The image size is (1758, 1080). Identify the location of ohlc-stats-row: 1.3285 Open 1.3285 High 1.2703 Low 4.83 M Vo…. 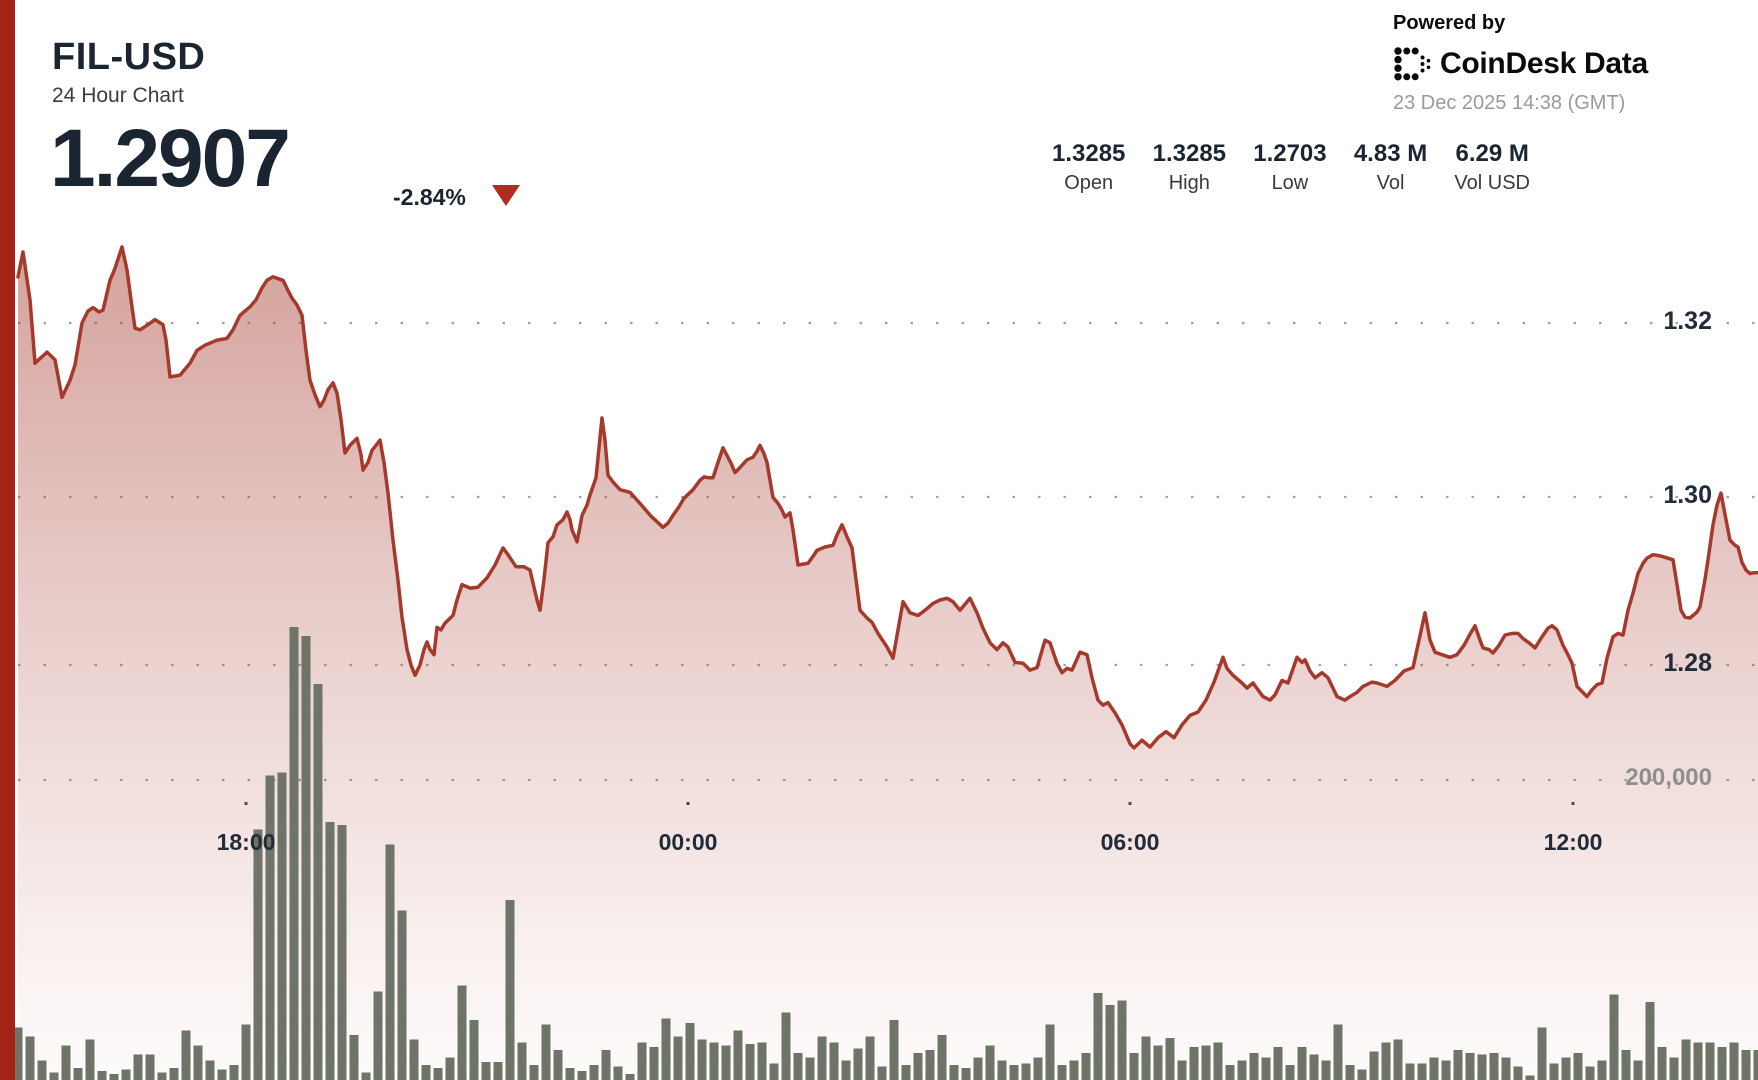
(1291, 167).